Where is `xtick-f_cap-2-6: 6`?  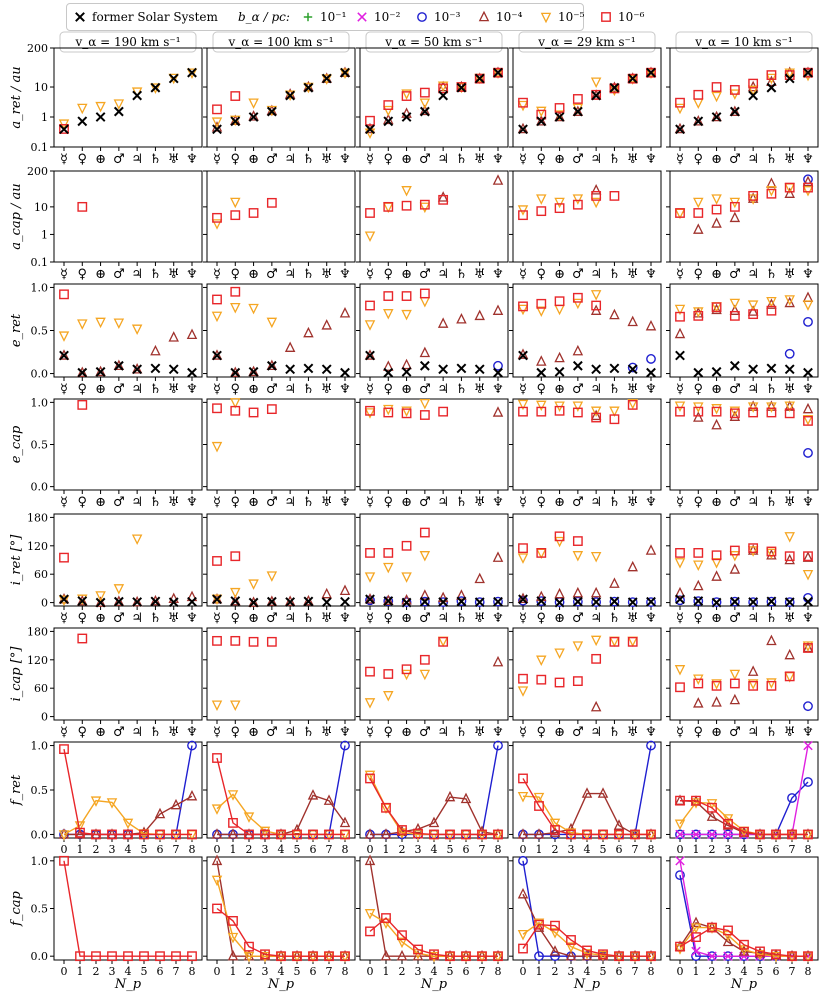
xtick-f_cap-2-6: 6 is located at coordinates (466, 971).